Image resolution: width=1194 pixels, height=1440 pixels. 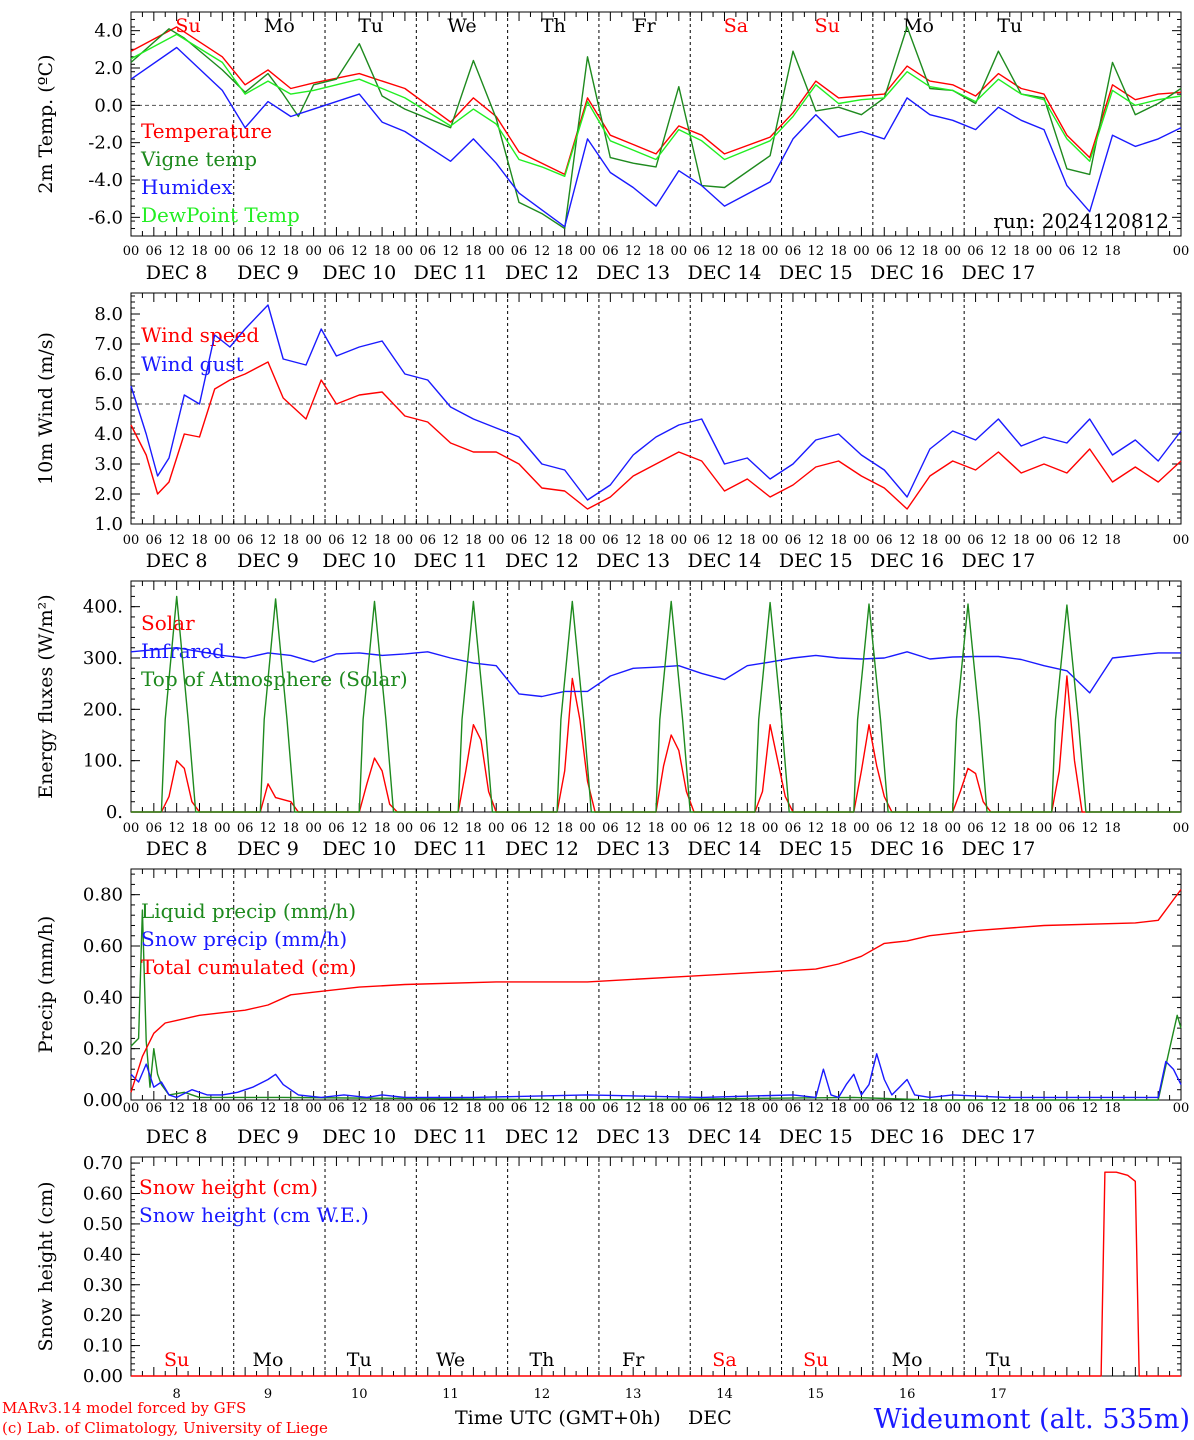 What do you see at coordinates (633, 1394) in the screenshot?
I see `day-number-label: 13` at bounding box center [633, 1394].